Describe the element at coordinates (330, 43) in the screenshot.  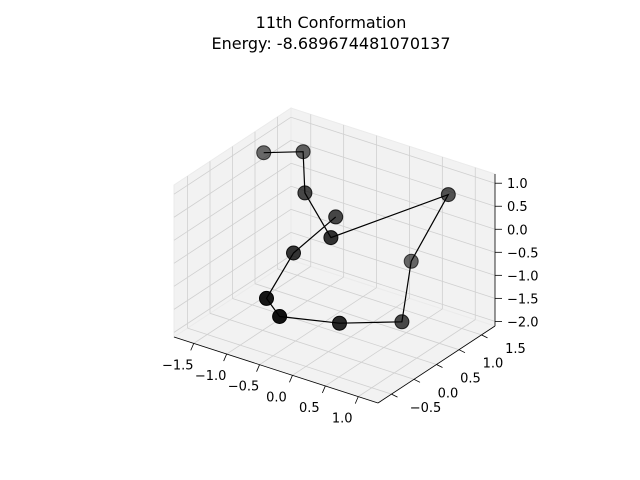
I see `chart-title-line2: Energy: -8.689674481070137` at that location.